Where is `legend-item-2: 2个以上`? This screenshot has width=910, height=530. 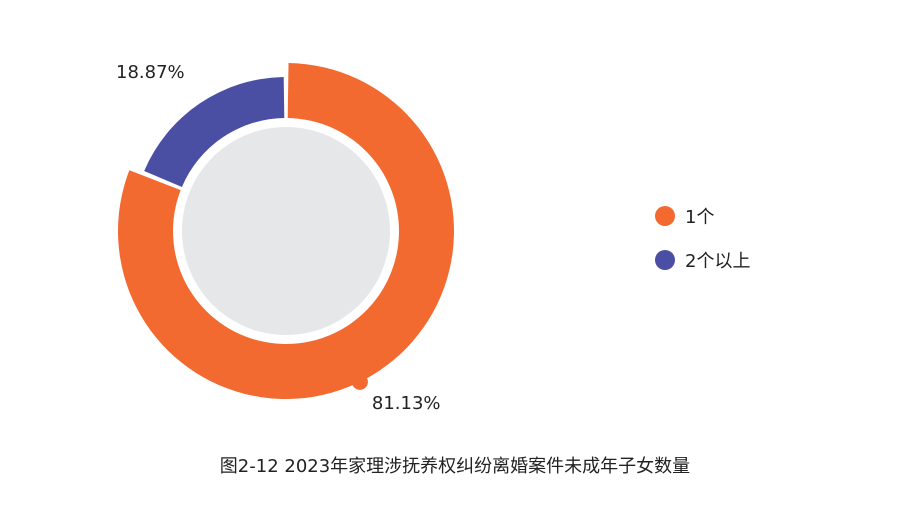
legend-item-2: 2个以上 is located at coordinates (702, 260).